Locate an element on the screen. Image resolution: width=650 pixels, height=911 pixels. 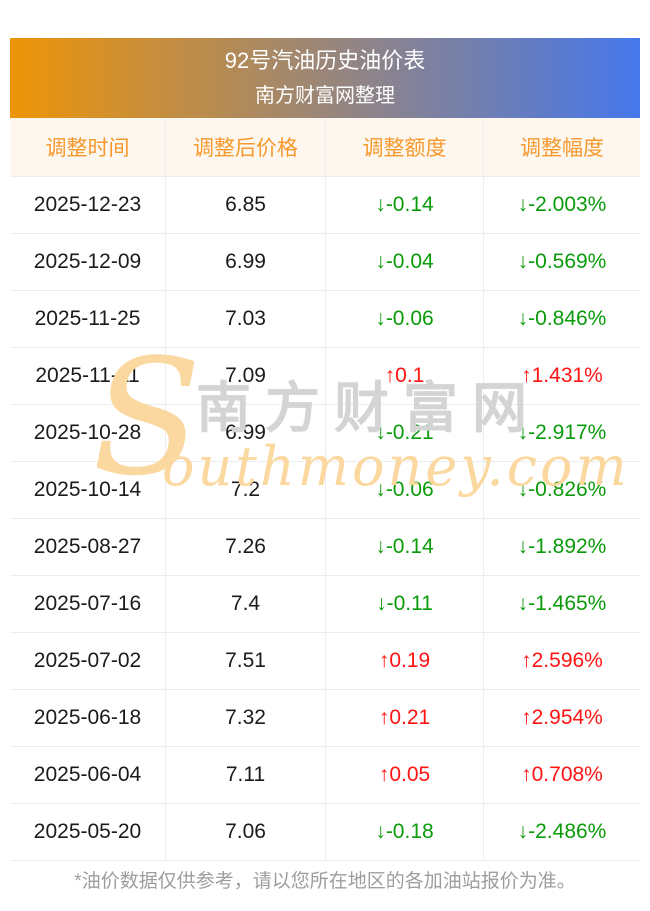
column-header-adjusted-price: 调整后价格 is located at coordinates (245, 147).